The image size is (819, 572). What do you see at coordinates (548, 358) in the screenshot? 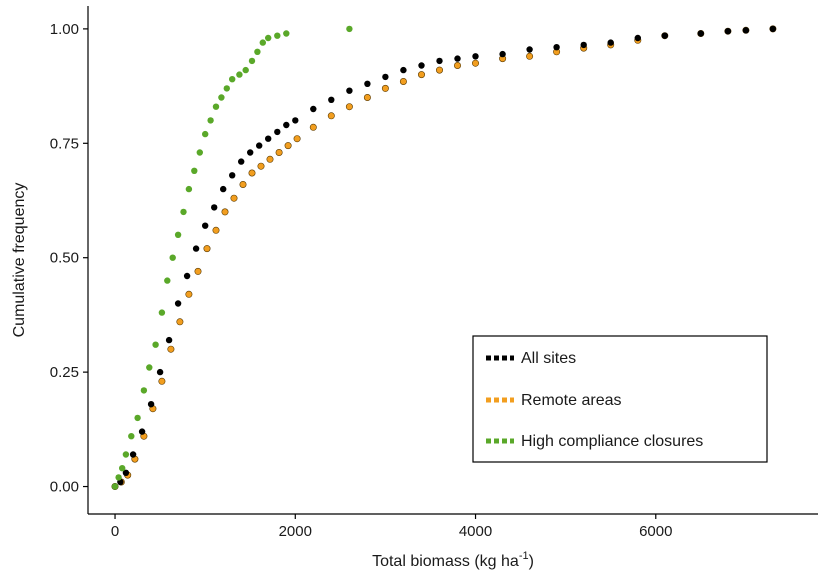
I see `legend-label-all-sites: All sites` at bounding box center [548, 358].